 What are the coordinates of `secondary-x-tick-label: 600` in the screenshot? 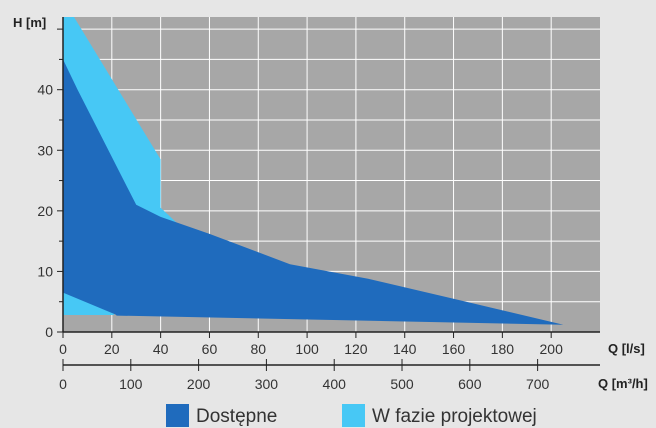 It's located at (470, 384).